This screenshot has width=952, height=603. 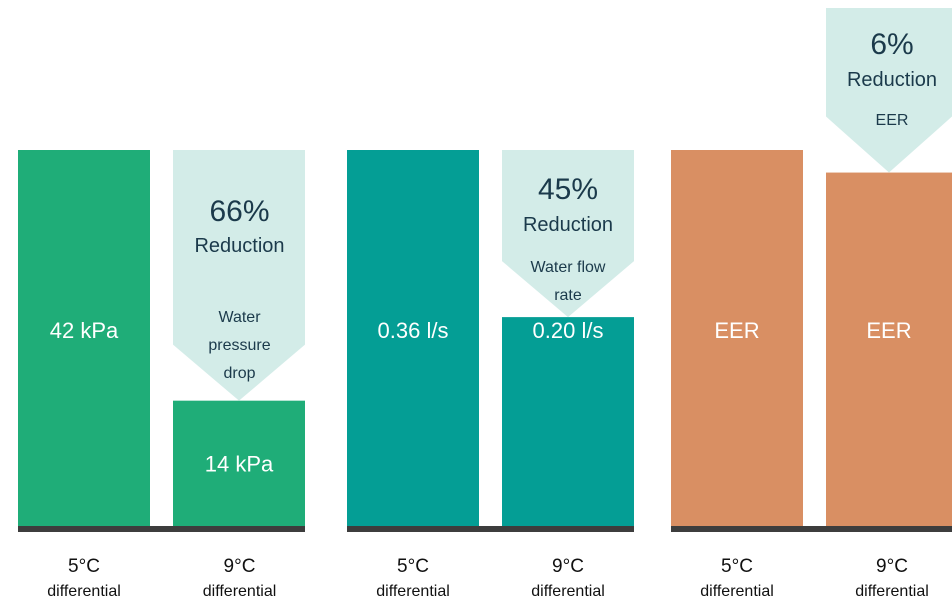 I want to click on bar-flow-5c, so click(x=413, y=338).